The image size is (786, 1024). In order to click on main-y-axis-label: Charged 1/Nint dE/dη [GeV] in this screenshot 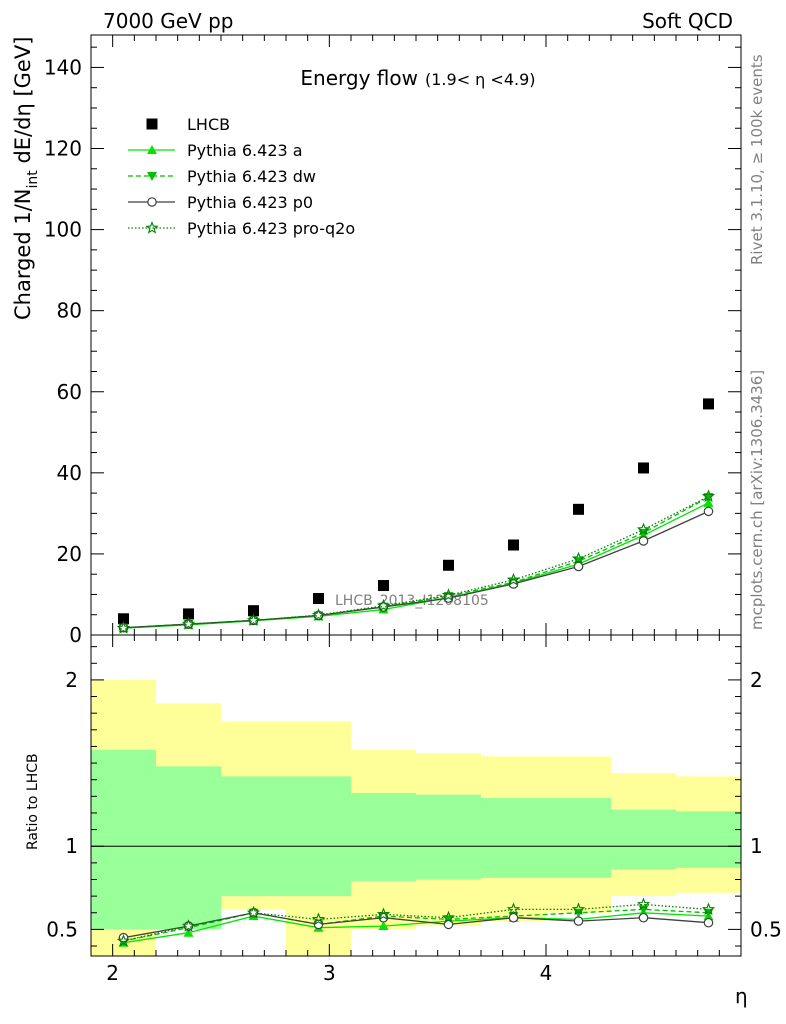, I will do `click(26, 178)`.